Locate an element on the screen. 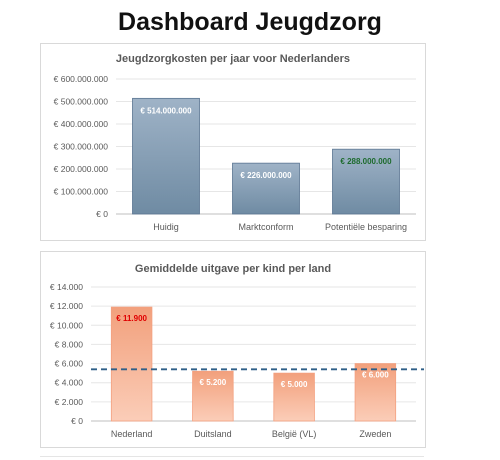  category-label: Marktconform is located at coordinates (265, 227).